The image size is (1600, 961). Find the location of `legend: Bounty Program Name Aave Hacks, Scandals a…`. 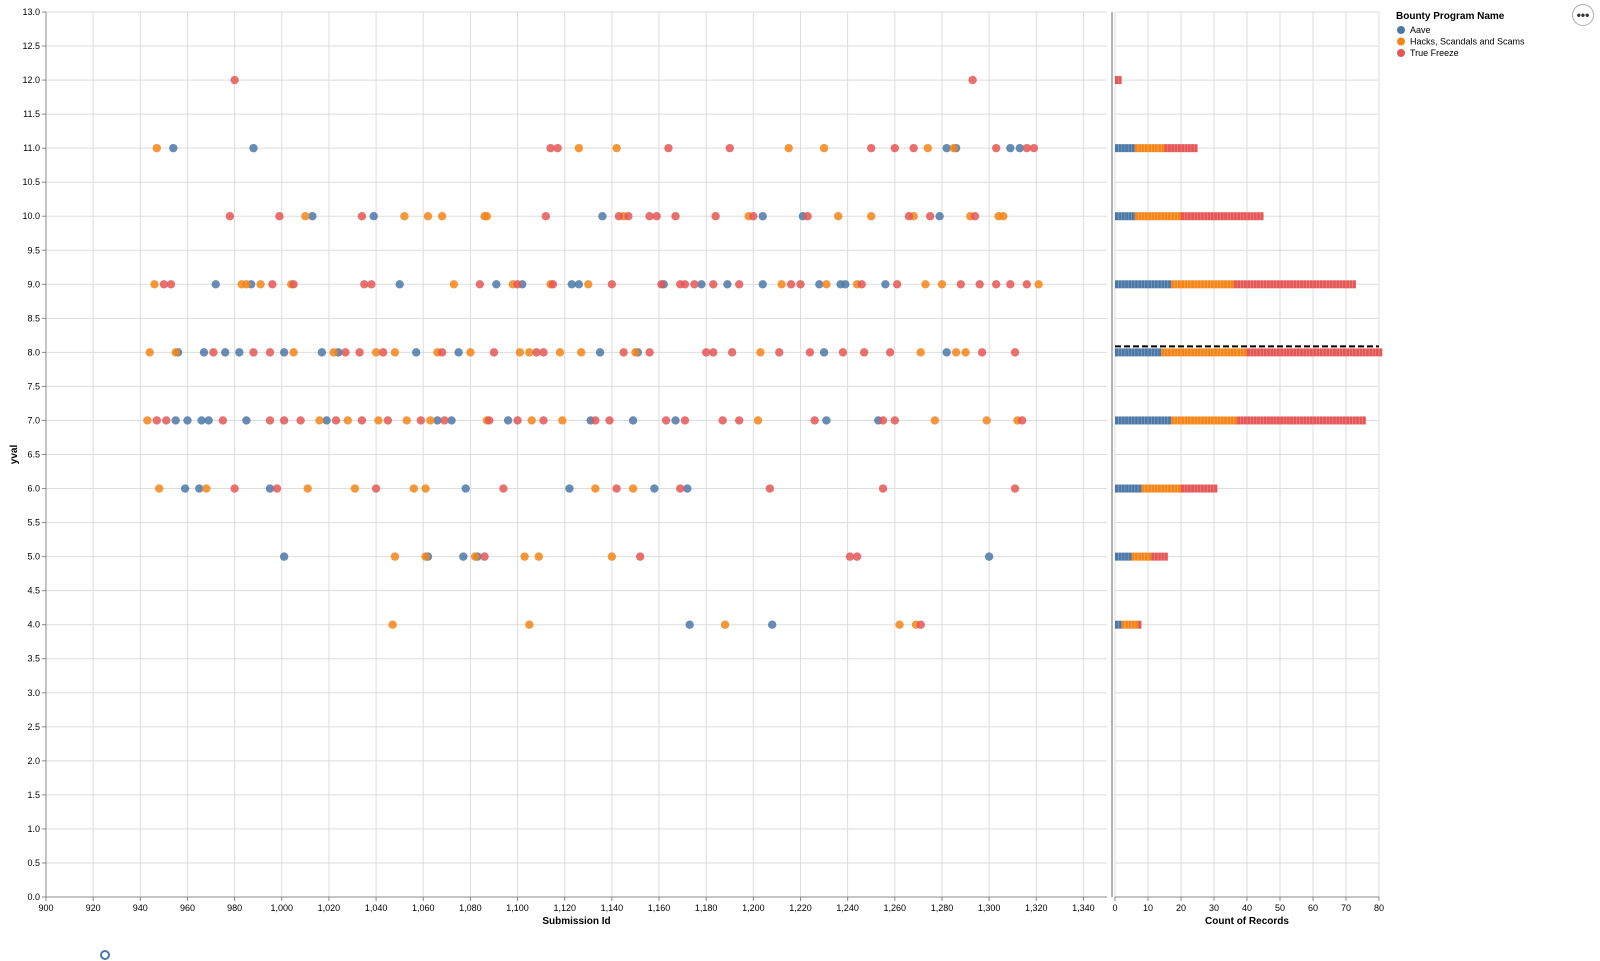

legend: Bounty Program Name Aave Hacks, Scandals a… is located at coordinates (1460, 34).